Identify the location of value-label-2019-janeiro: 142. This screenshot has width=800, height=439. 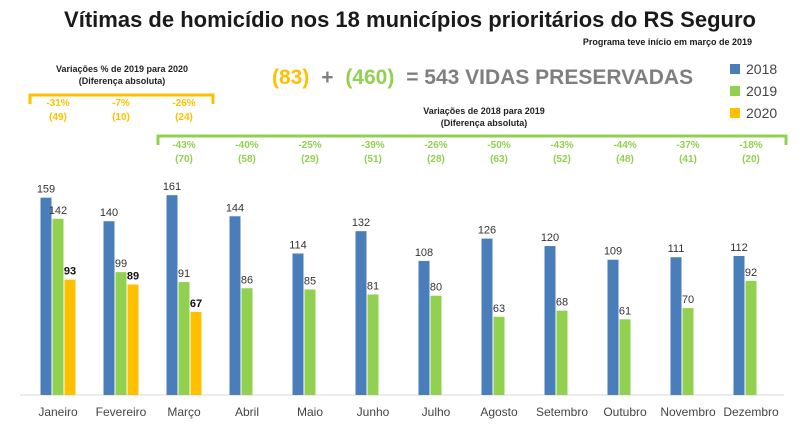
(58, 211).